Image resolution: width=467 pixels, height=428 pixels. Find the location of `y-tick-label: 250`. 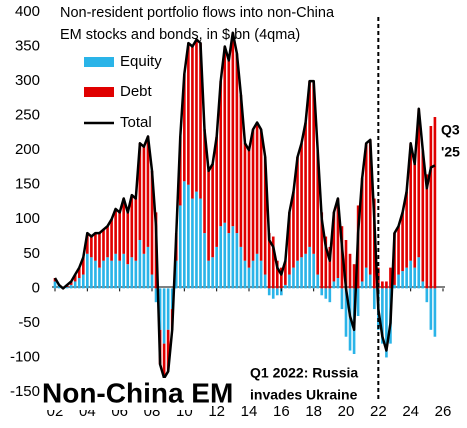

y-tick-label: 250 is located at coordinates (27, 115).